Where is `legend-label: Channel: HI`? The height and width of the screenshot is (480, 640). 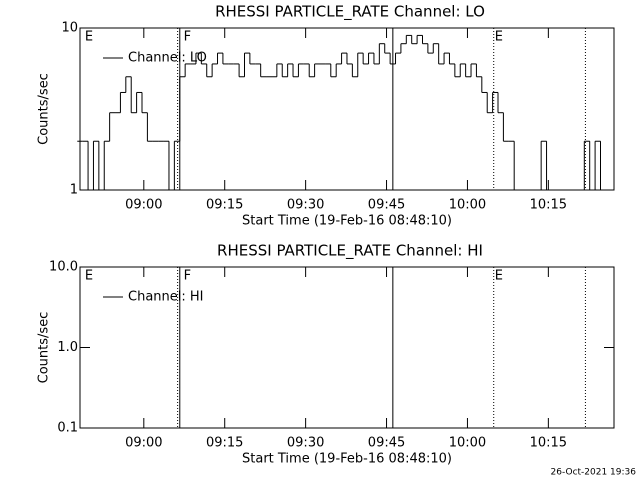
legend-label: Channel: HI is located at coordinates (166, 297).